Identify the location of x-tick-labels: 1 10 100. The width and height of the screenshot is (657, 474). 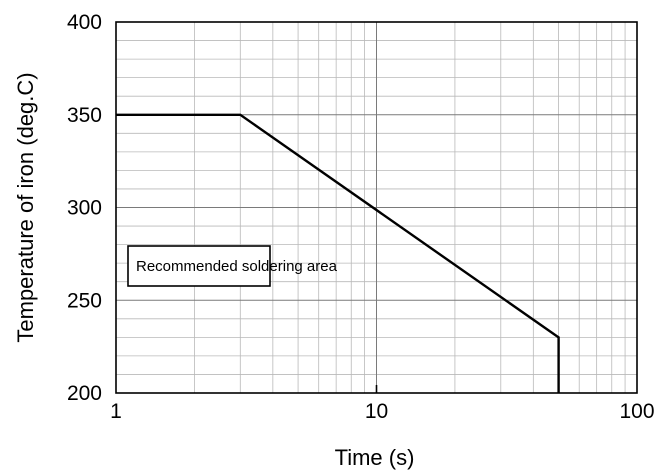
(382, 411).